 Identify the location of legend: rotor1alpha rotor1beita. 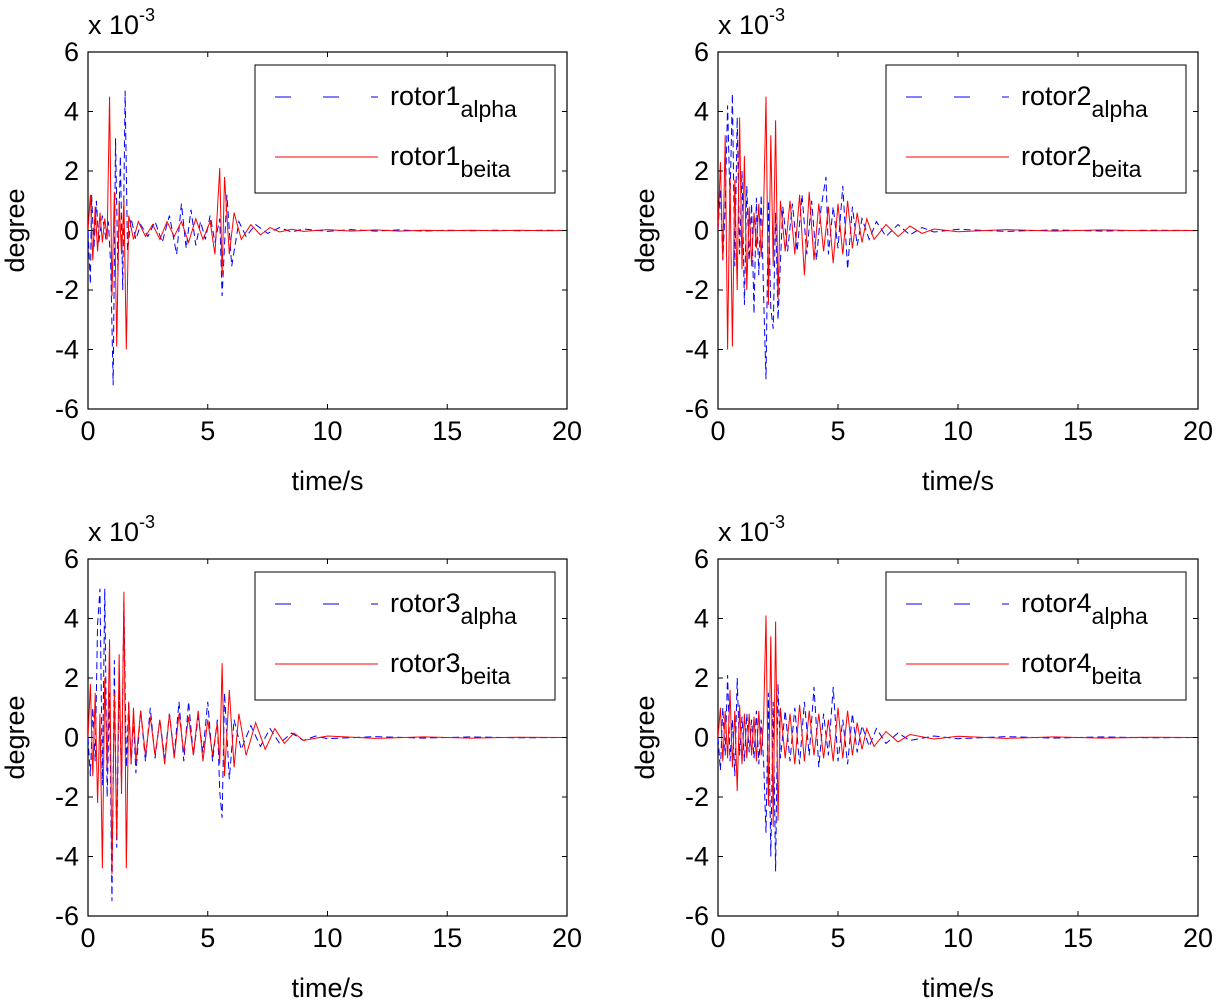
(405, 129).